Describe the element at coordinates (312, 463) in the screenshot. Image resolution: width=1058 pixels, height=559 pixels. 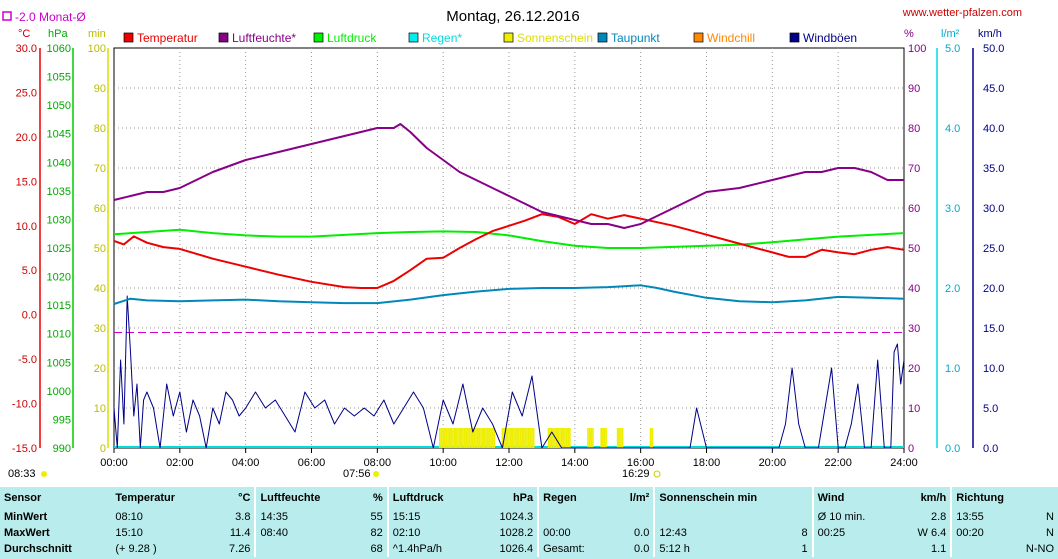
I see `time-tick-label: 06:00` at that location.